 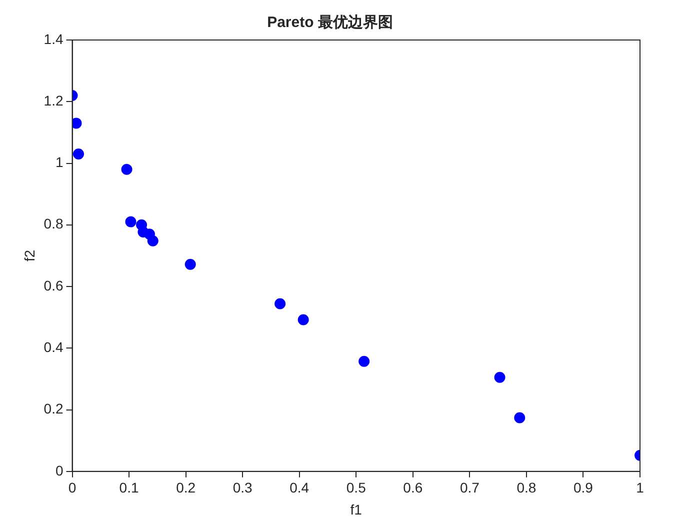 I want to click on y-tick-label: 0.4, so click(x=54, y=347).